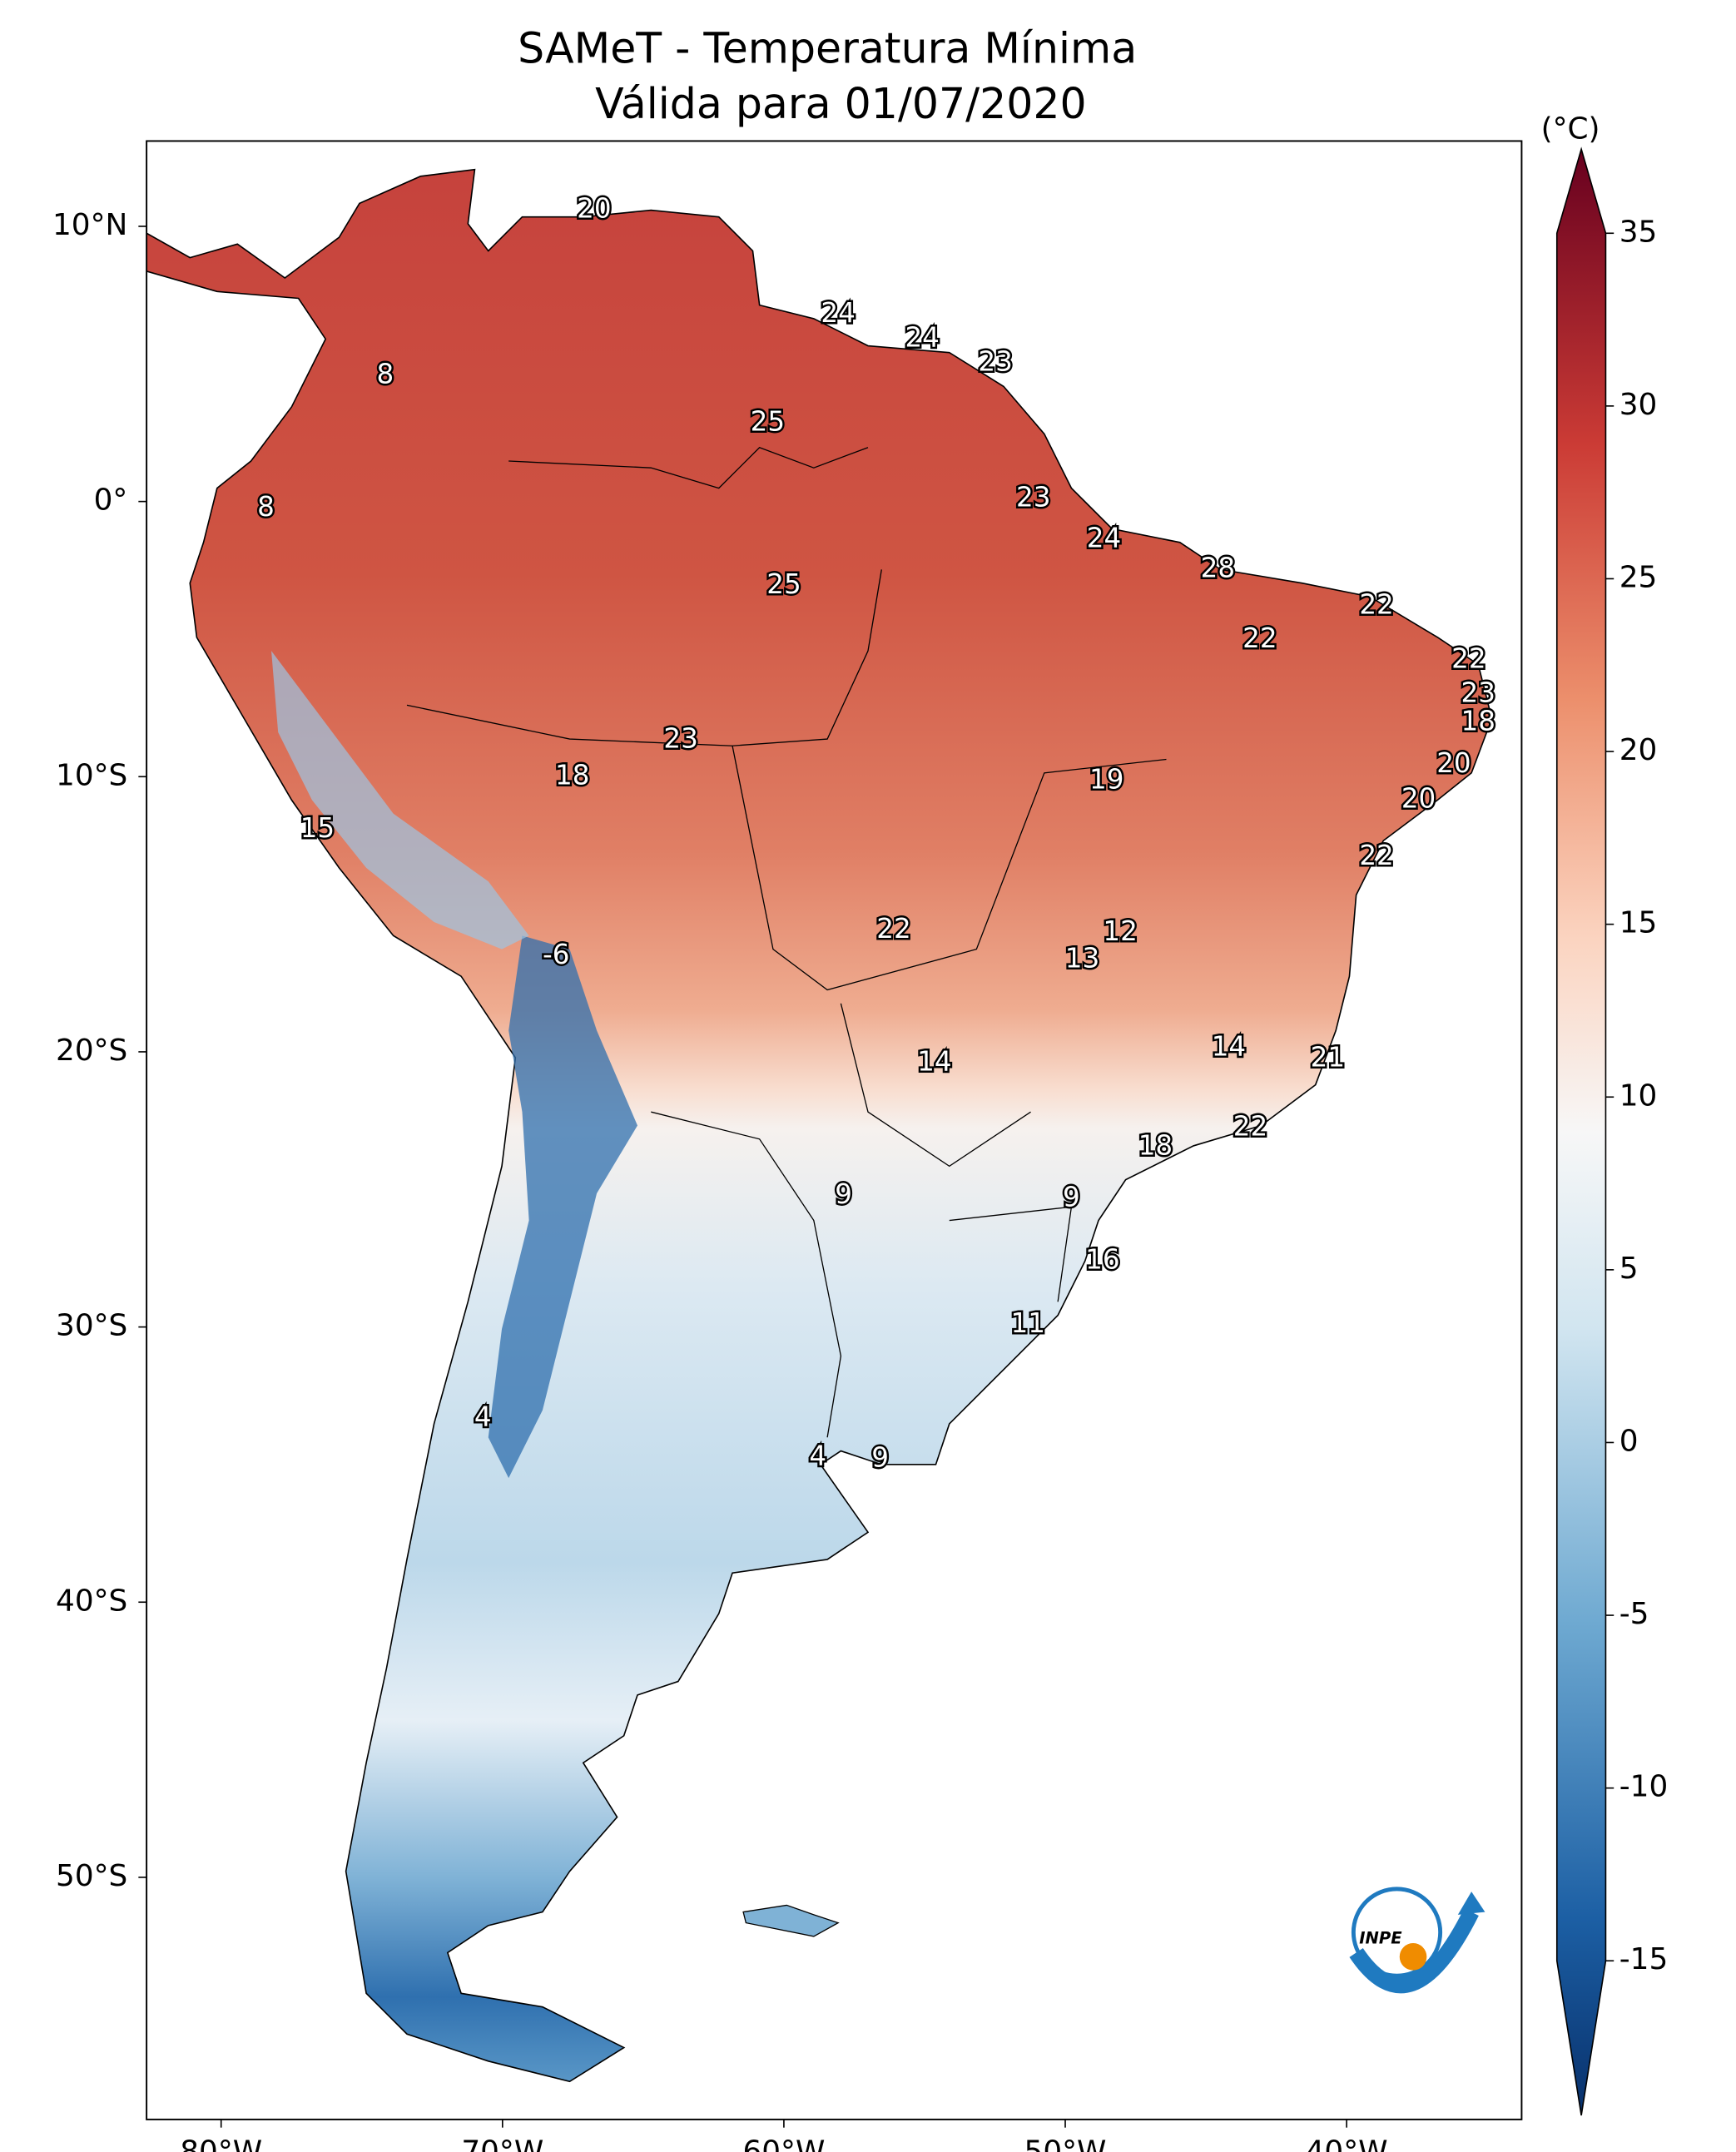  I want to click on y-tick-label: 20°S, so click(91, 1051).